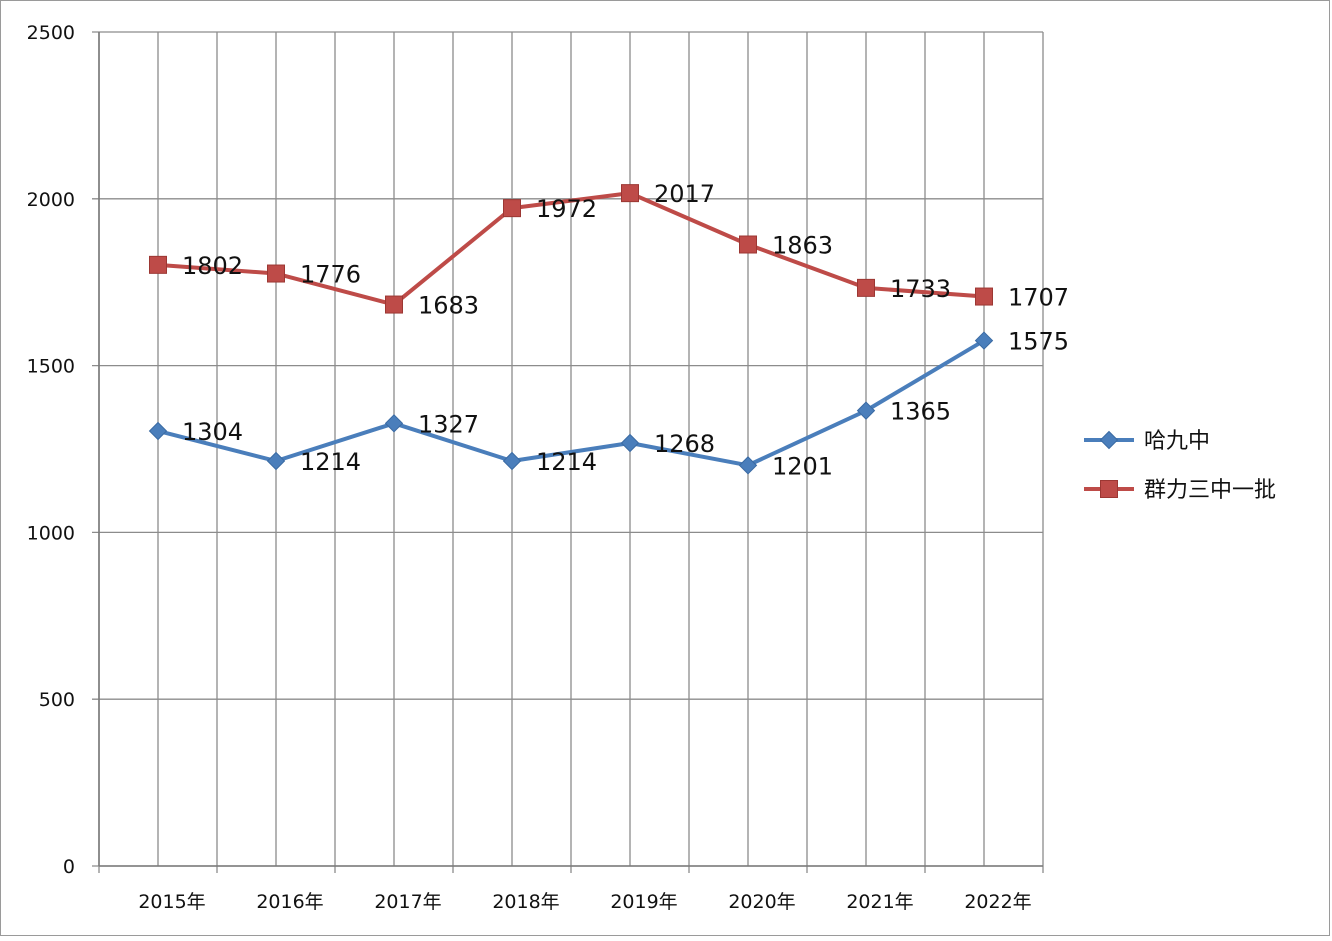  Describe the element at coordinates (448, 306) in the screenshot. I see `data-label: 1683` at that location.